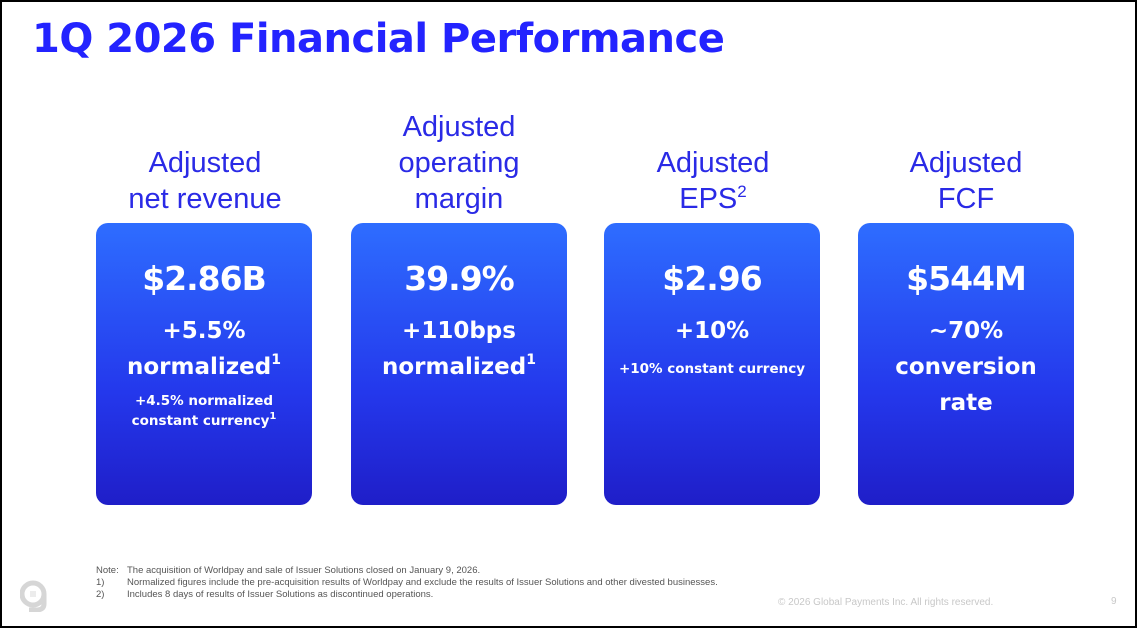  I want to click on note-label: Note:, so click(107, 570).